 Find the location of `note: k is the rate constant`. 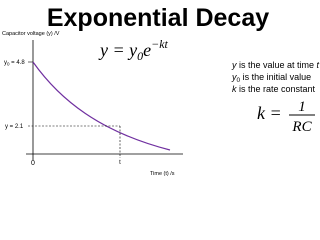

note: k is the rate constant is located at coordinates (274, 89).